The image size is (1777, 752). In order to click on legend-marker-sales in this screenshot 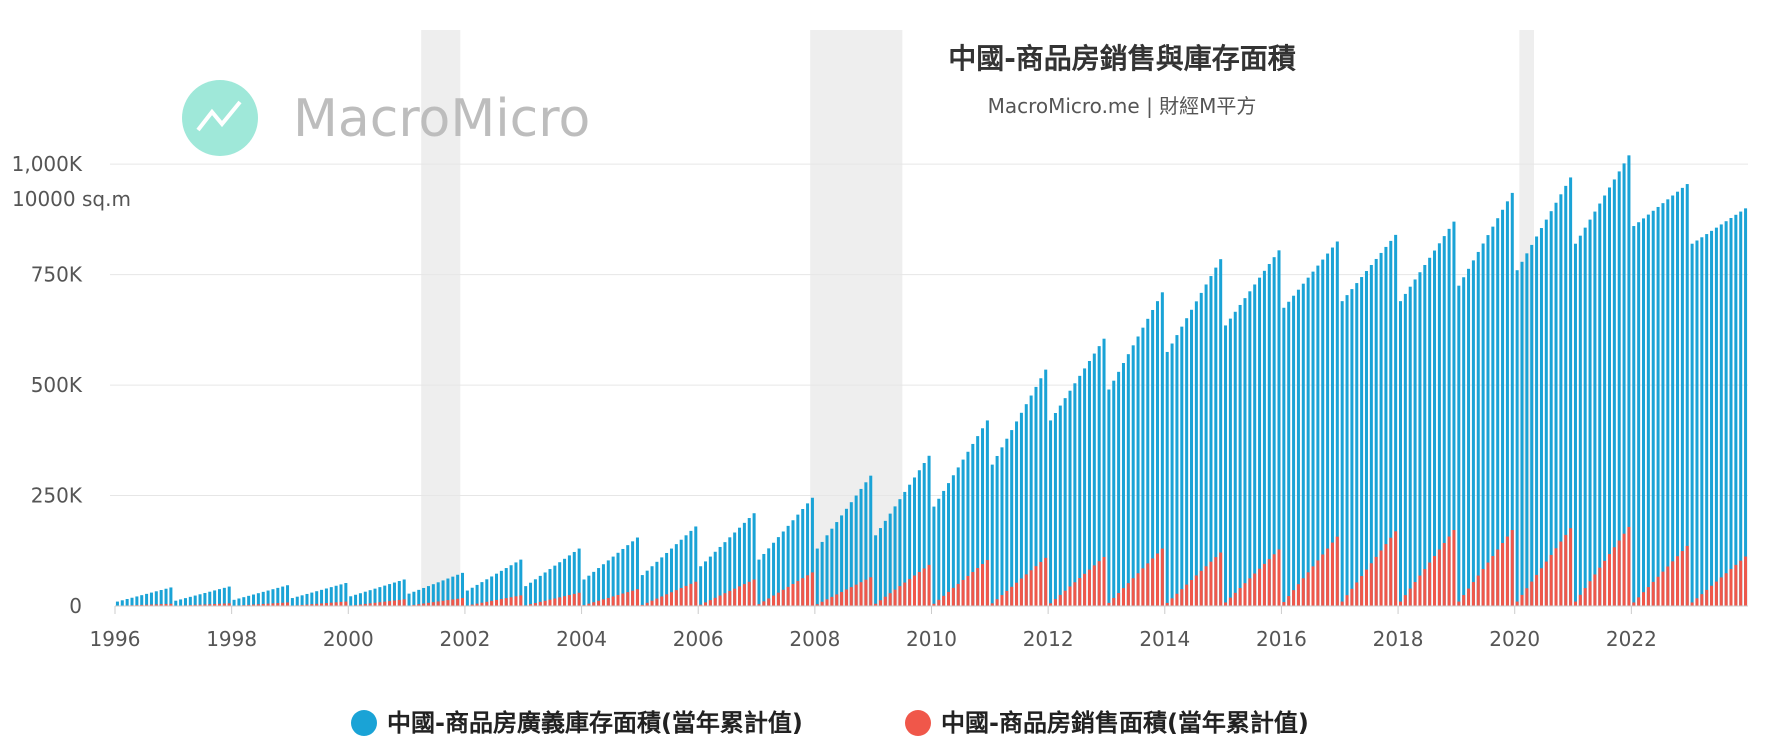, I will do `click(918, 723)`.